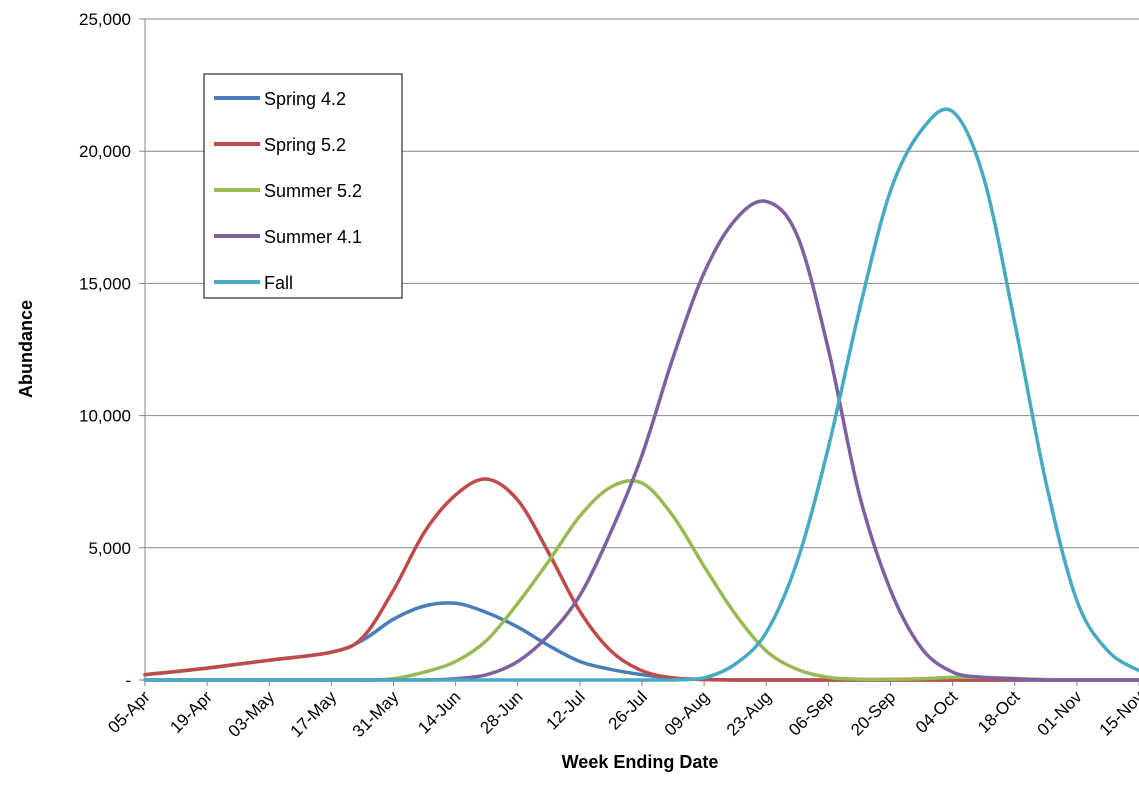 This screenshot has width=1139, height=803. What do you see at coordinates (376, 714) in the screenshot?
I see `x-tick-label: 31-May` at bounding box center [376, 714].